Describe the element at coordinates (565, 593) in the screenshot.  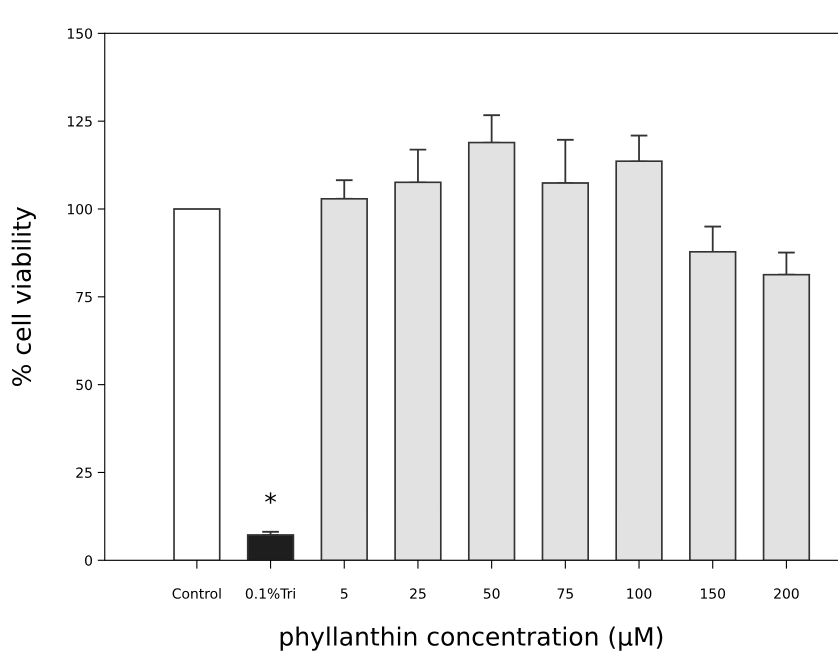
I see `x-tick-label: 75` at that location.